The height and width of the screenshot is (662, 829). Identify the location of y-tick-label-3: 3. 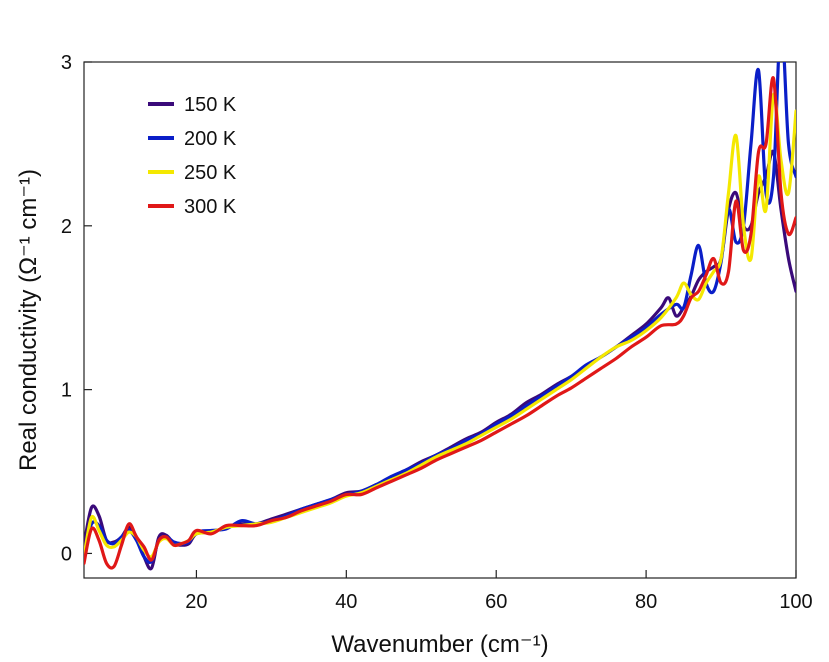
(66, 63).